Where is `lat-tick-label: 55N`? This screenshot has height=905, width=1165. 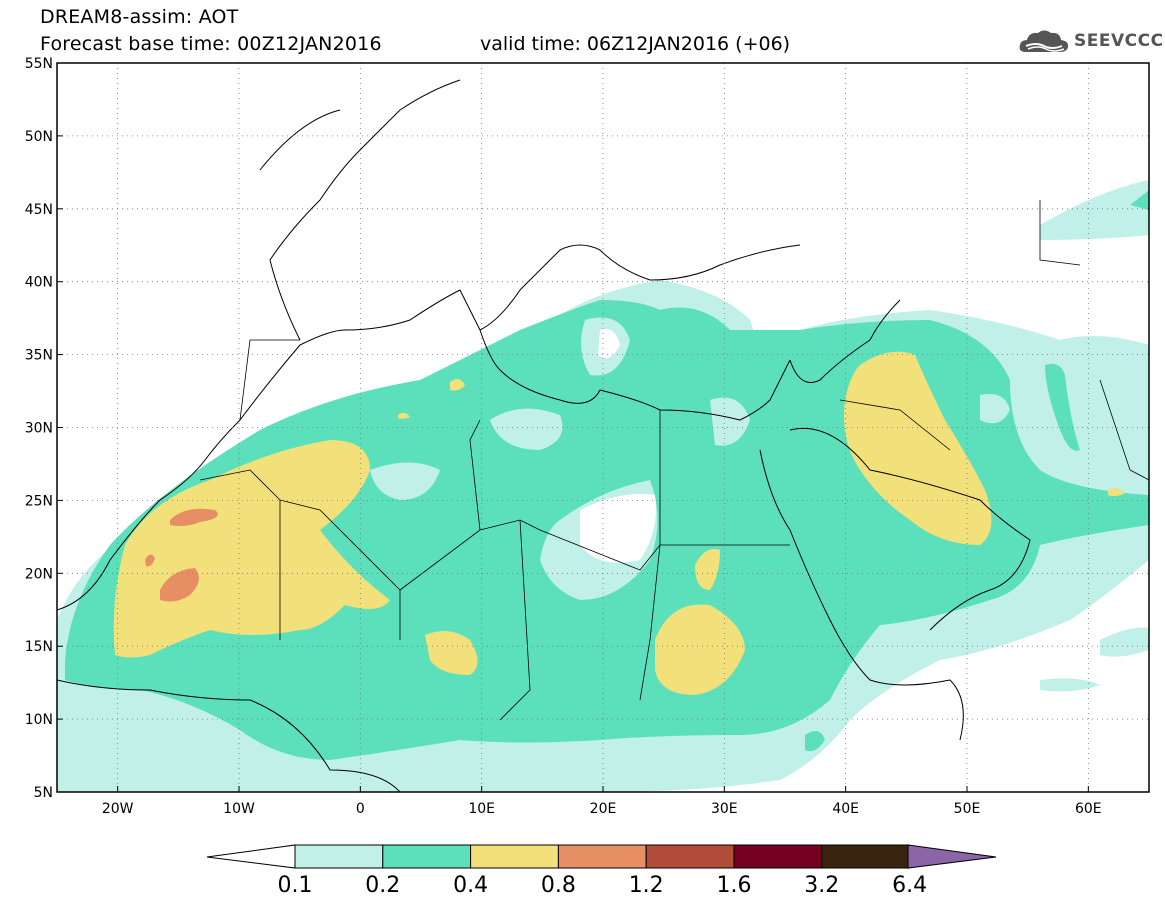 lat-tick-label: 55N is located at coordinates (39, 64).